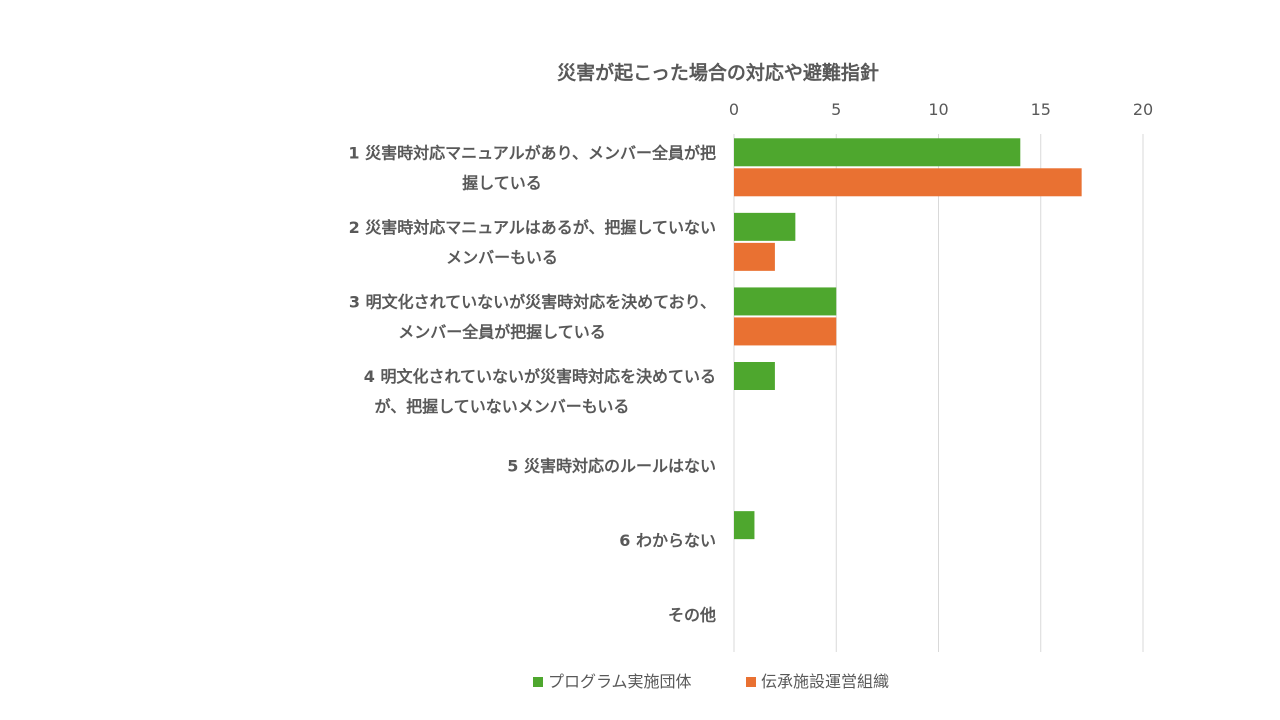 This screenshot has height=720, width=1280. I want to click on chart-title: 災害が起こった場合の対応や避難指針, so click(718, 72).